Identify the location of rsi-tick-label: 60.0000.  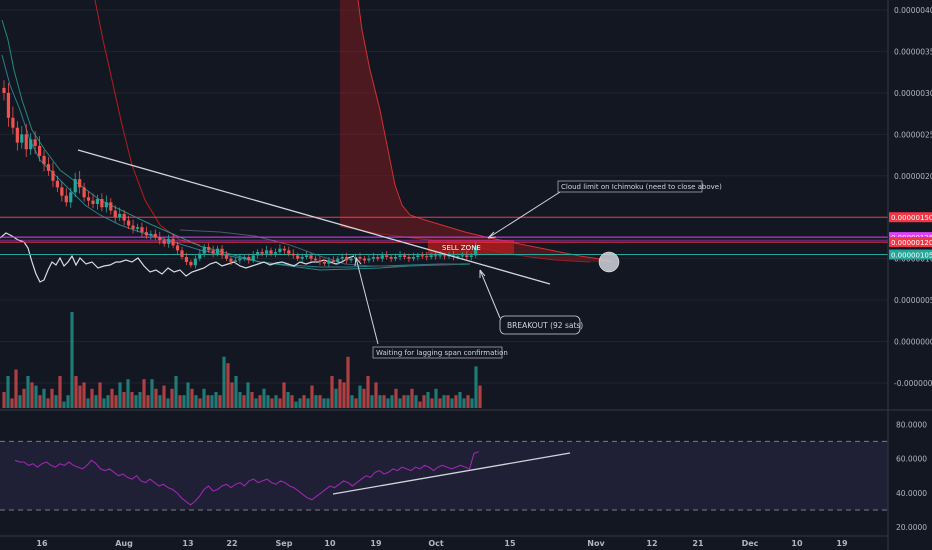
(911, 459).